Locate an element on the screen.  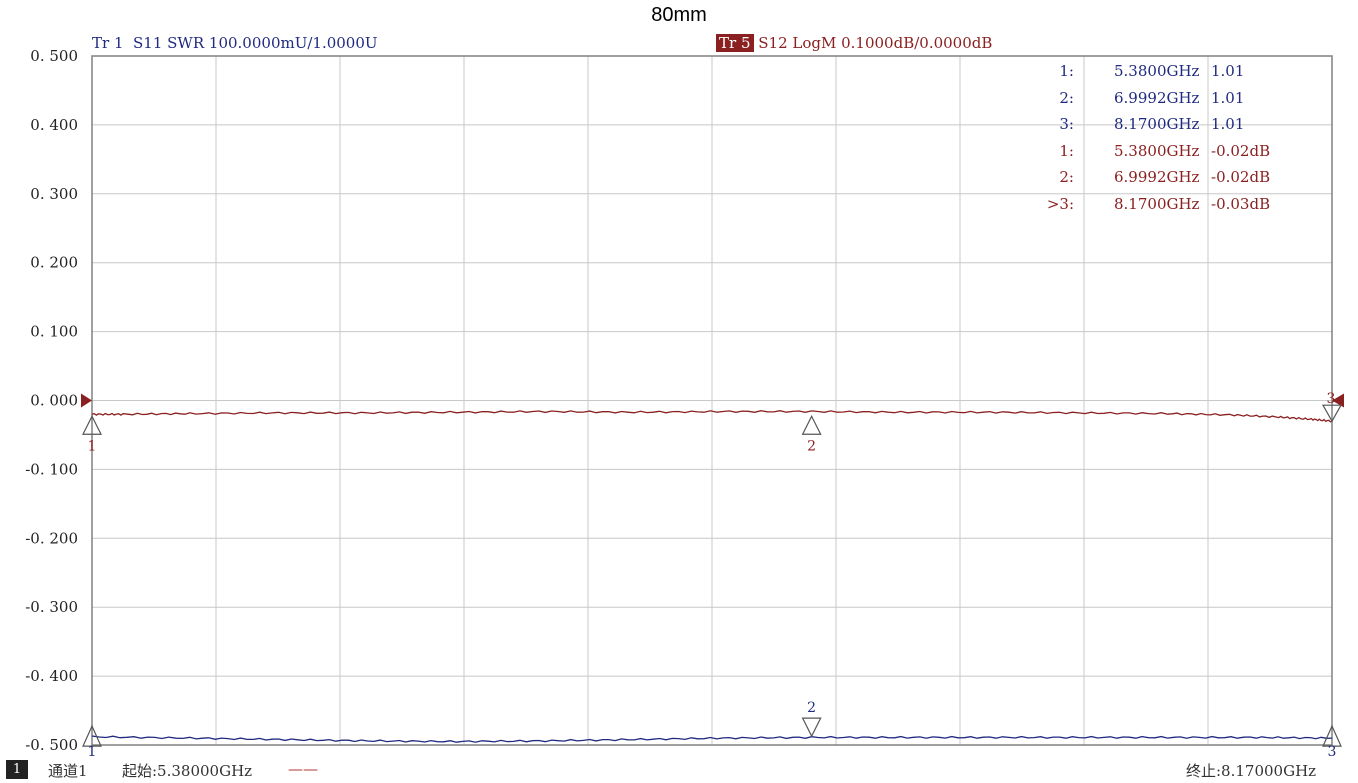
trace-1-header: Tr 1 S11 SWR 100.0000mU/1.0000U is located at coordinates (235, 43).